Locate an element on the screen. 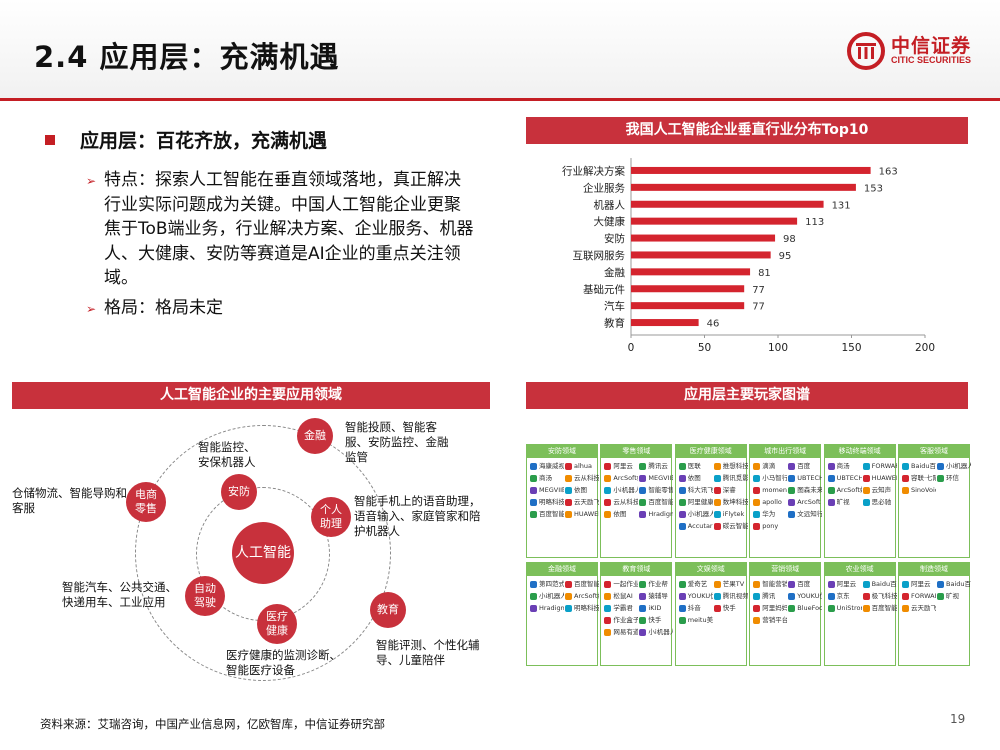 This screenshot has height=750, width=1000. player-logo: 智能营销 is located at coordinates (770, 584).